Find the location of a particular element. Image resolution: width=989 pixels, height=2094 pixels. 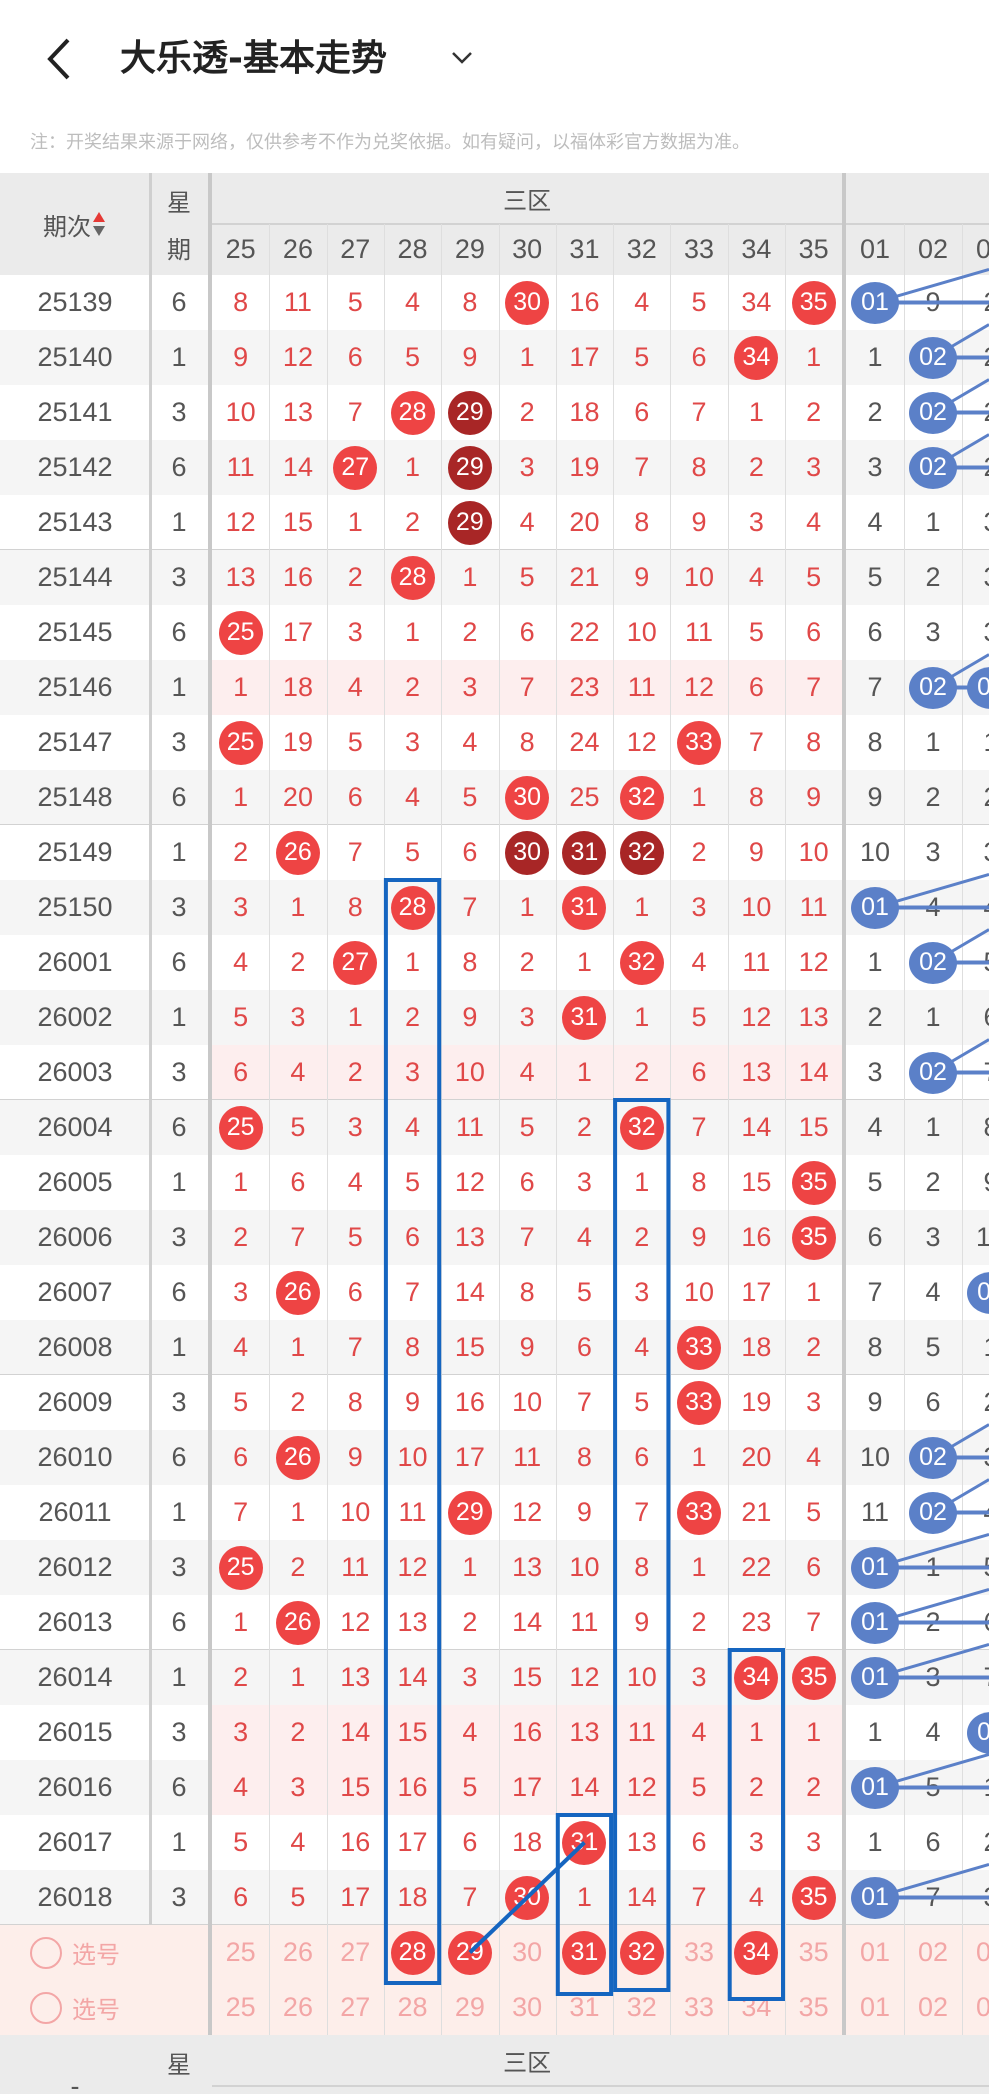

blue-cell: 5 is located at coordinates (933, 1787).